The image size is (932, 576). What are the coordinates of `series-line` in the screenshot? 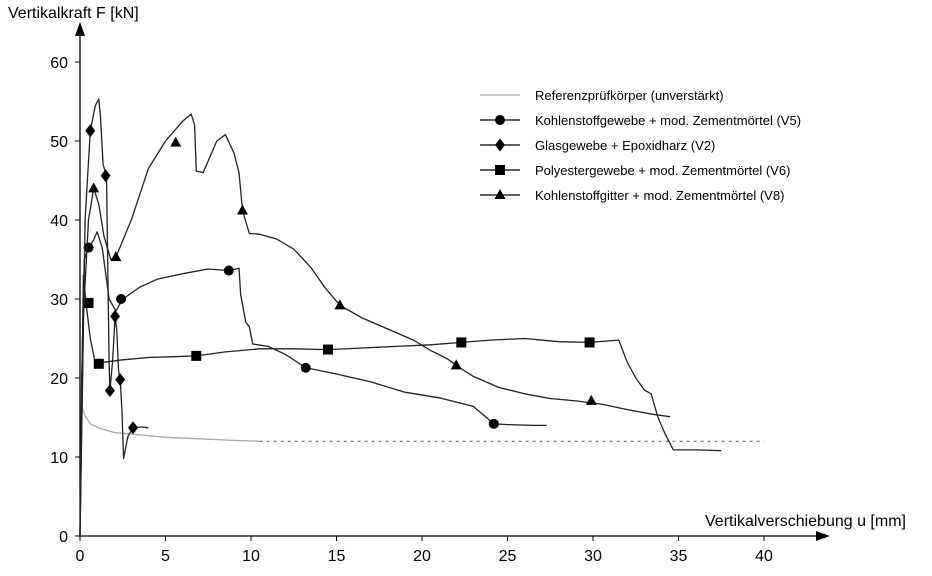 It's located at (169, 470).